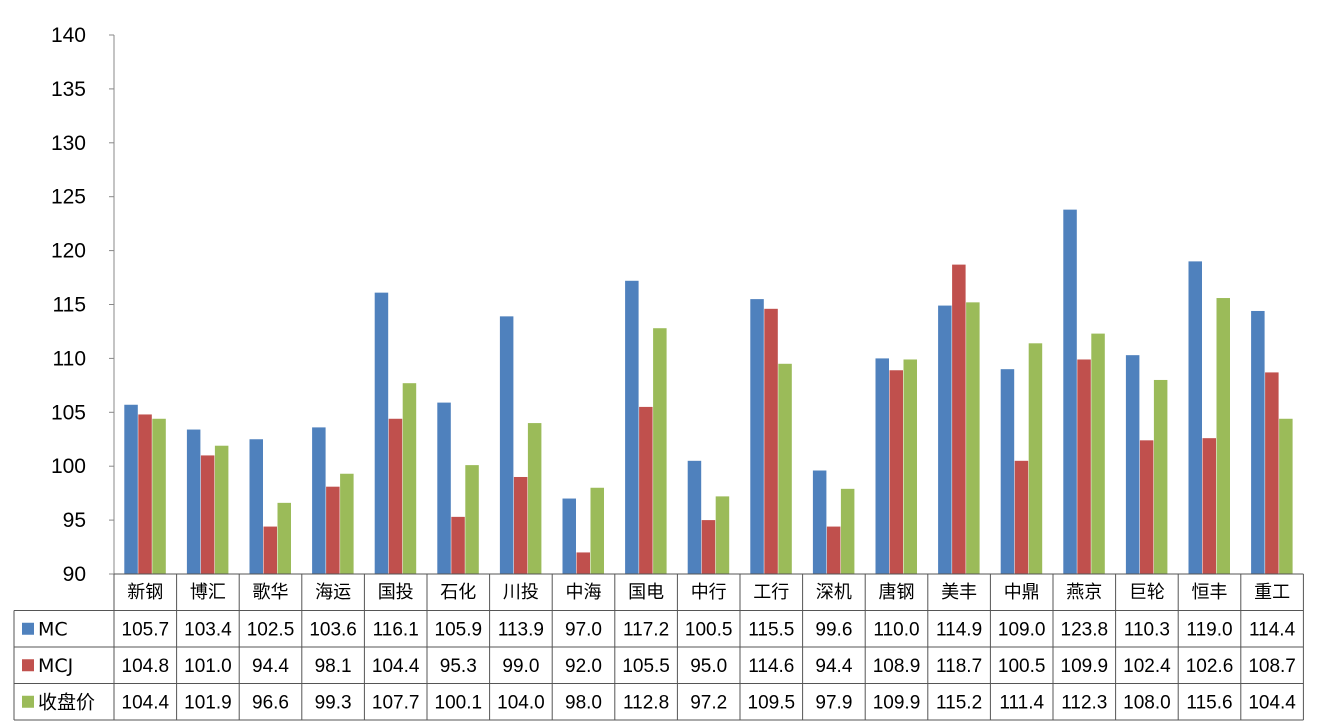  Describe the element at coordinates (771, 592) in the screenshot. I see `category-label: 工行` at that location.